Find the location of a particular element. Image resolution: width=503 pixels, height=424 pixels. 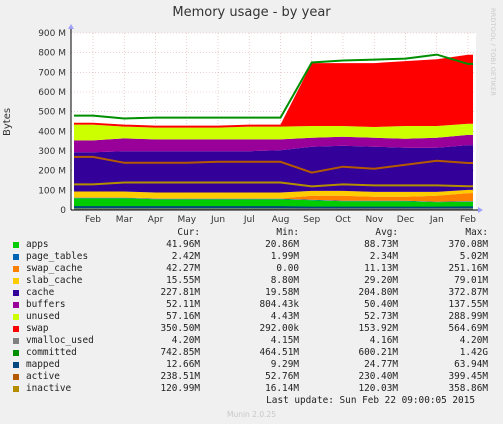

graph-title: Memory usage - by year is located at coordinates (251, 12).